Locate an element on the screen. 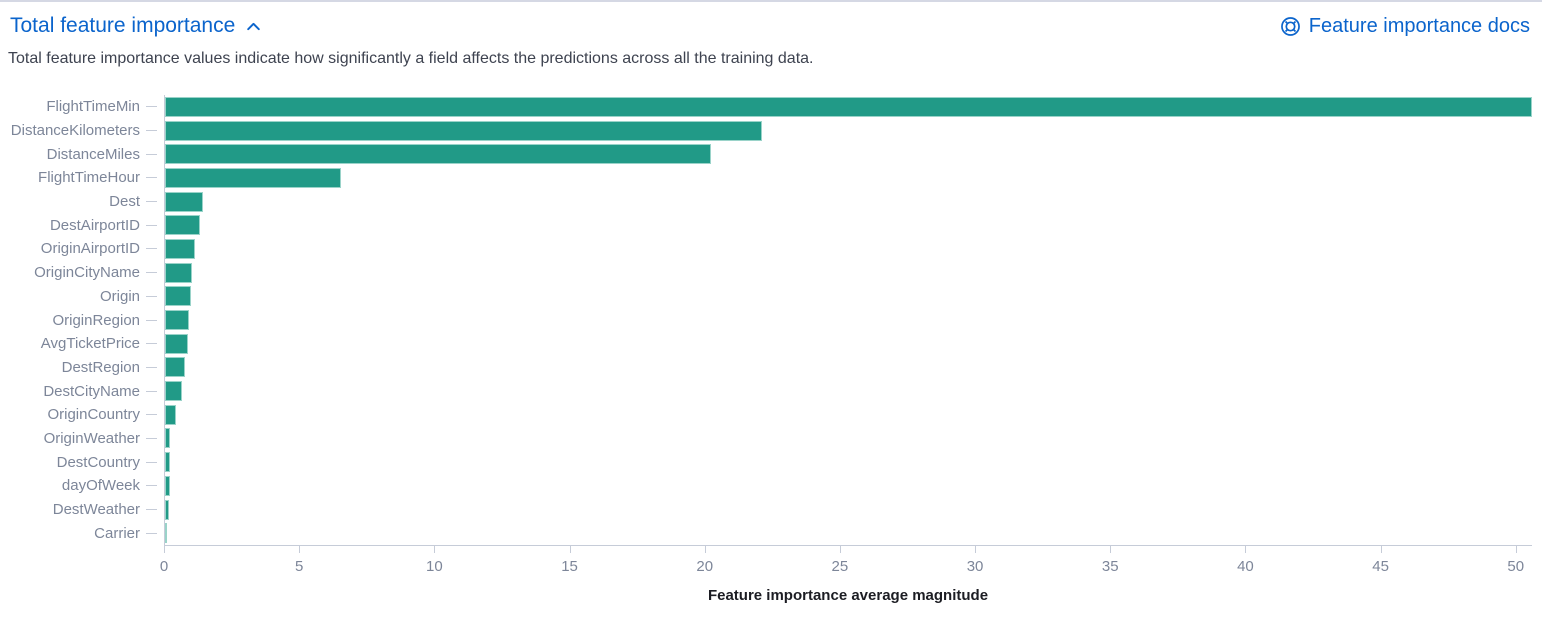 This screenshot has height=618, width=1542. y-axis-label: AvgTicketPrice is located at coordinates (90, 344).